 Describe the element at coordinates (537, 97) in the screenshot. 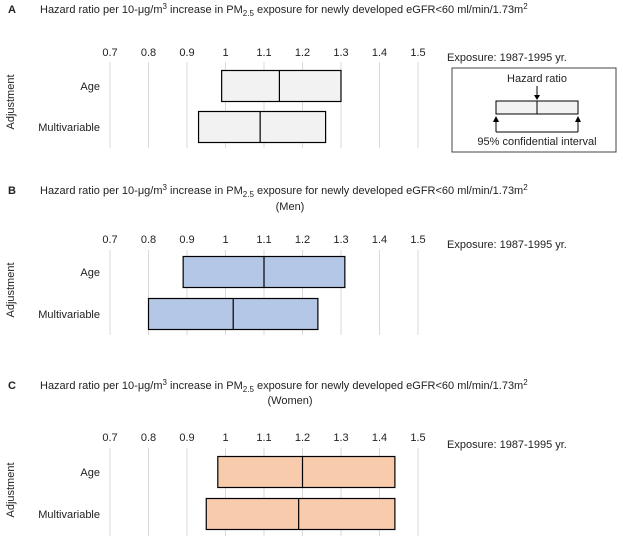

I see `legend-hr-arrowhead` at that location.